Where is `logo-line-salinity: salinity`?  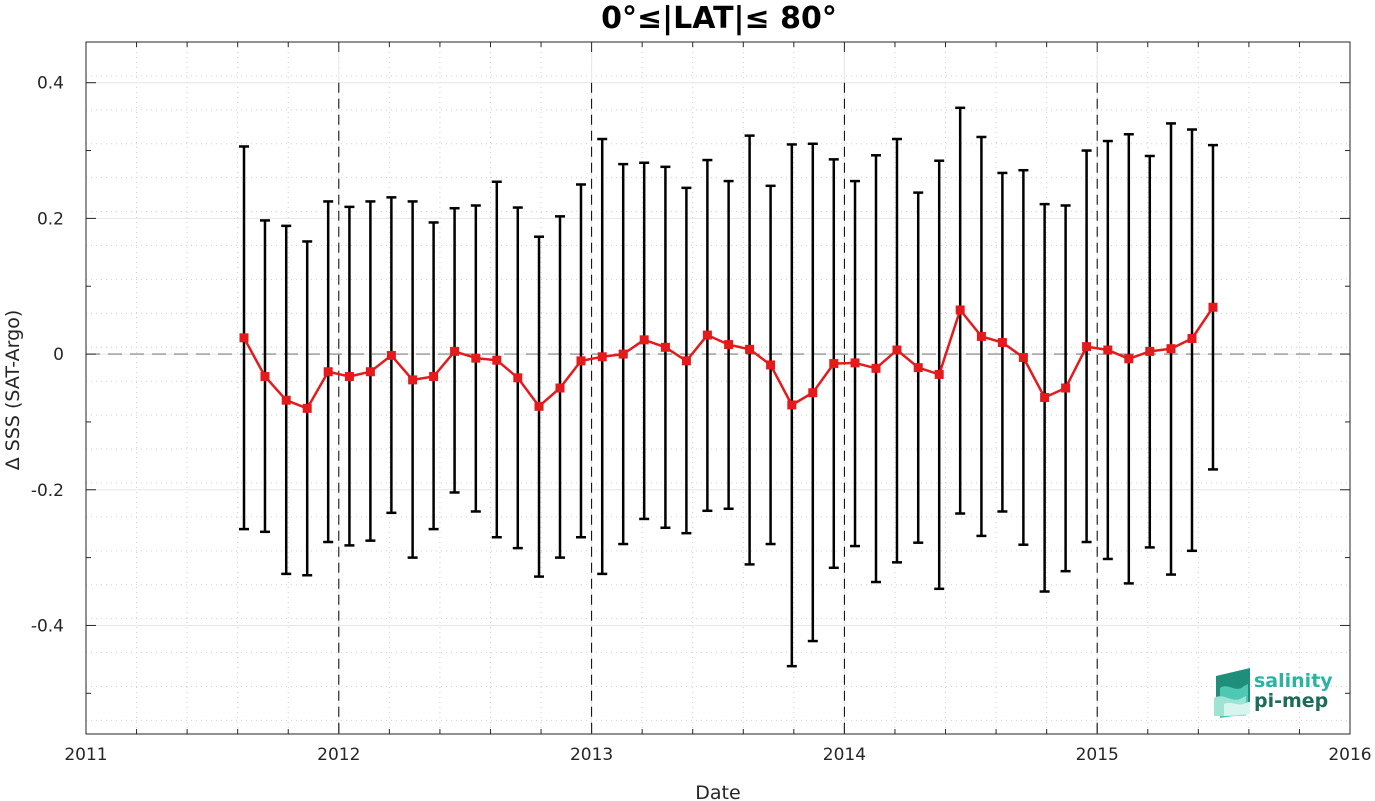 logo-line-salinity: salinity is located at coordinates (1293, 681).